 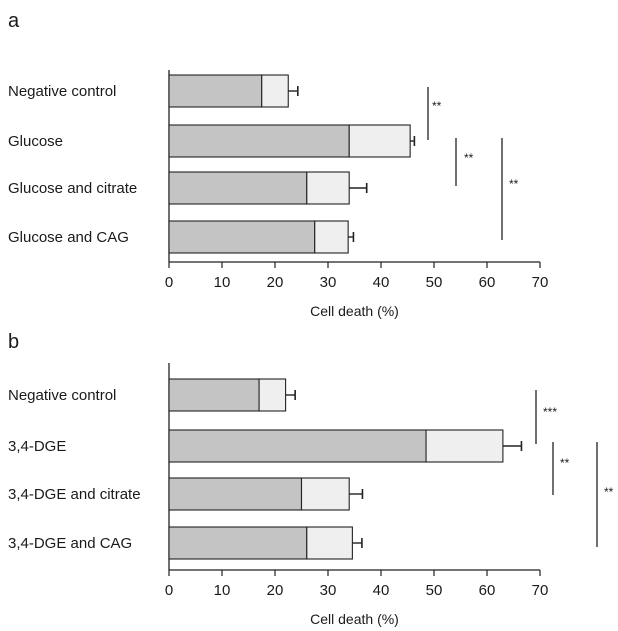 What do you see at coordinates (13, 342) in the screenshot?
I see `panel-label: b` at bounding box center [13, 342].